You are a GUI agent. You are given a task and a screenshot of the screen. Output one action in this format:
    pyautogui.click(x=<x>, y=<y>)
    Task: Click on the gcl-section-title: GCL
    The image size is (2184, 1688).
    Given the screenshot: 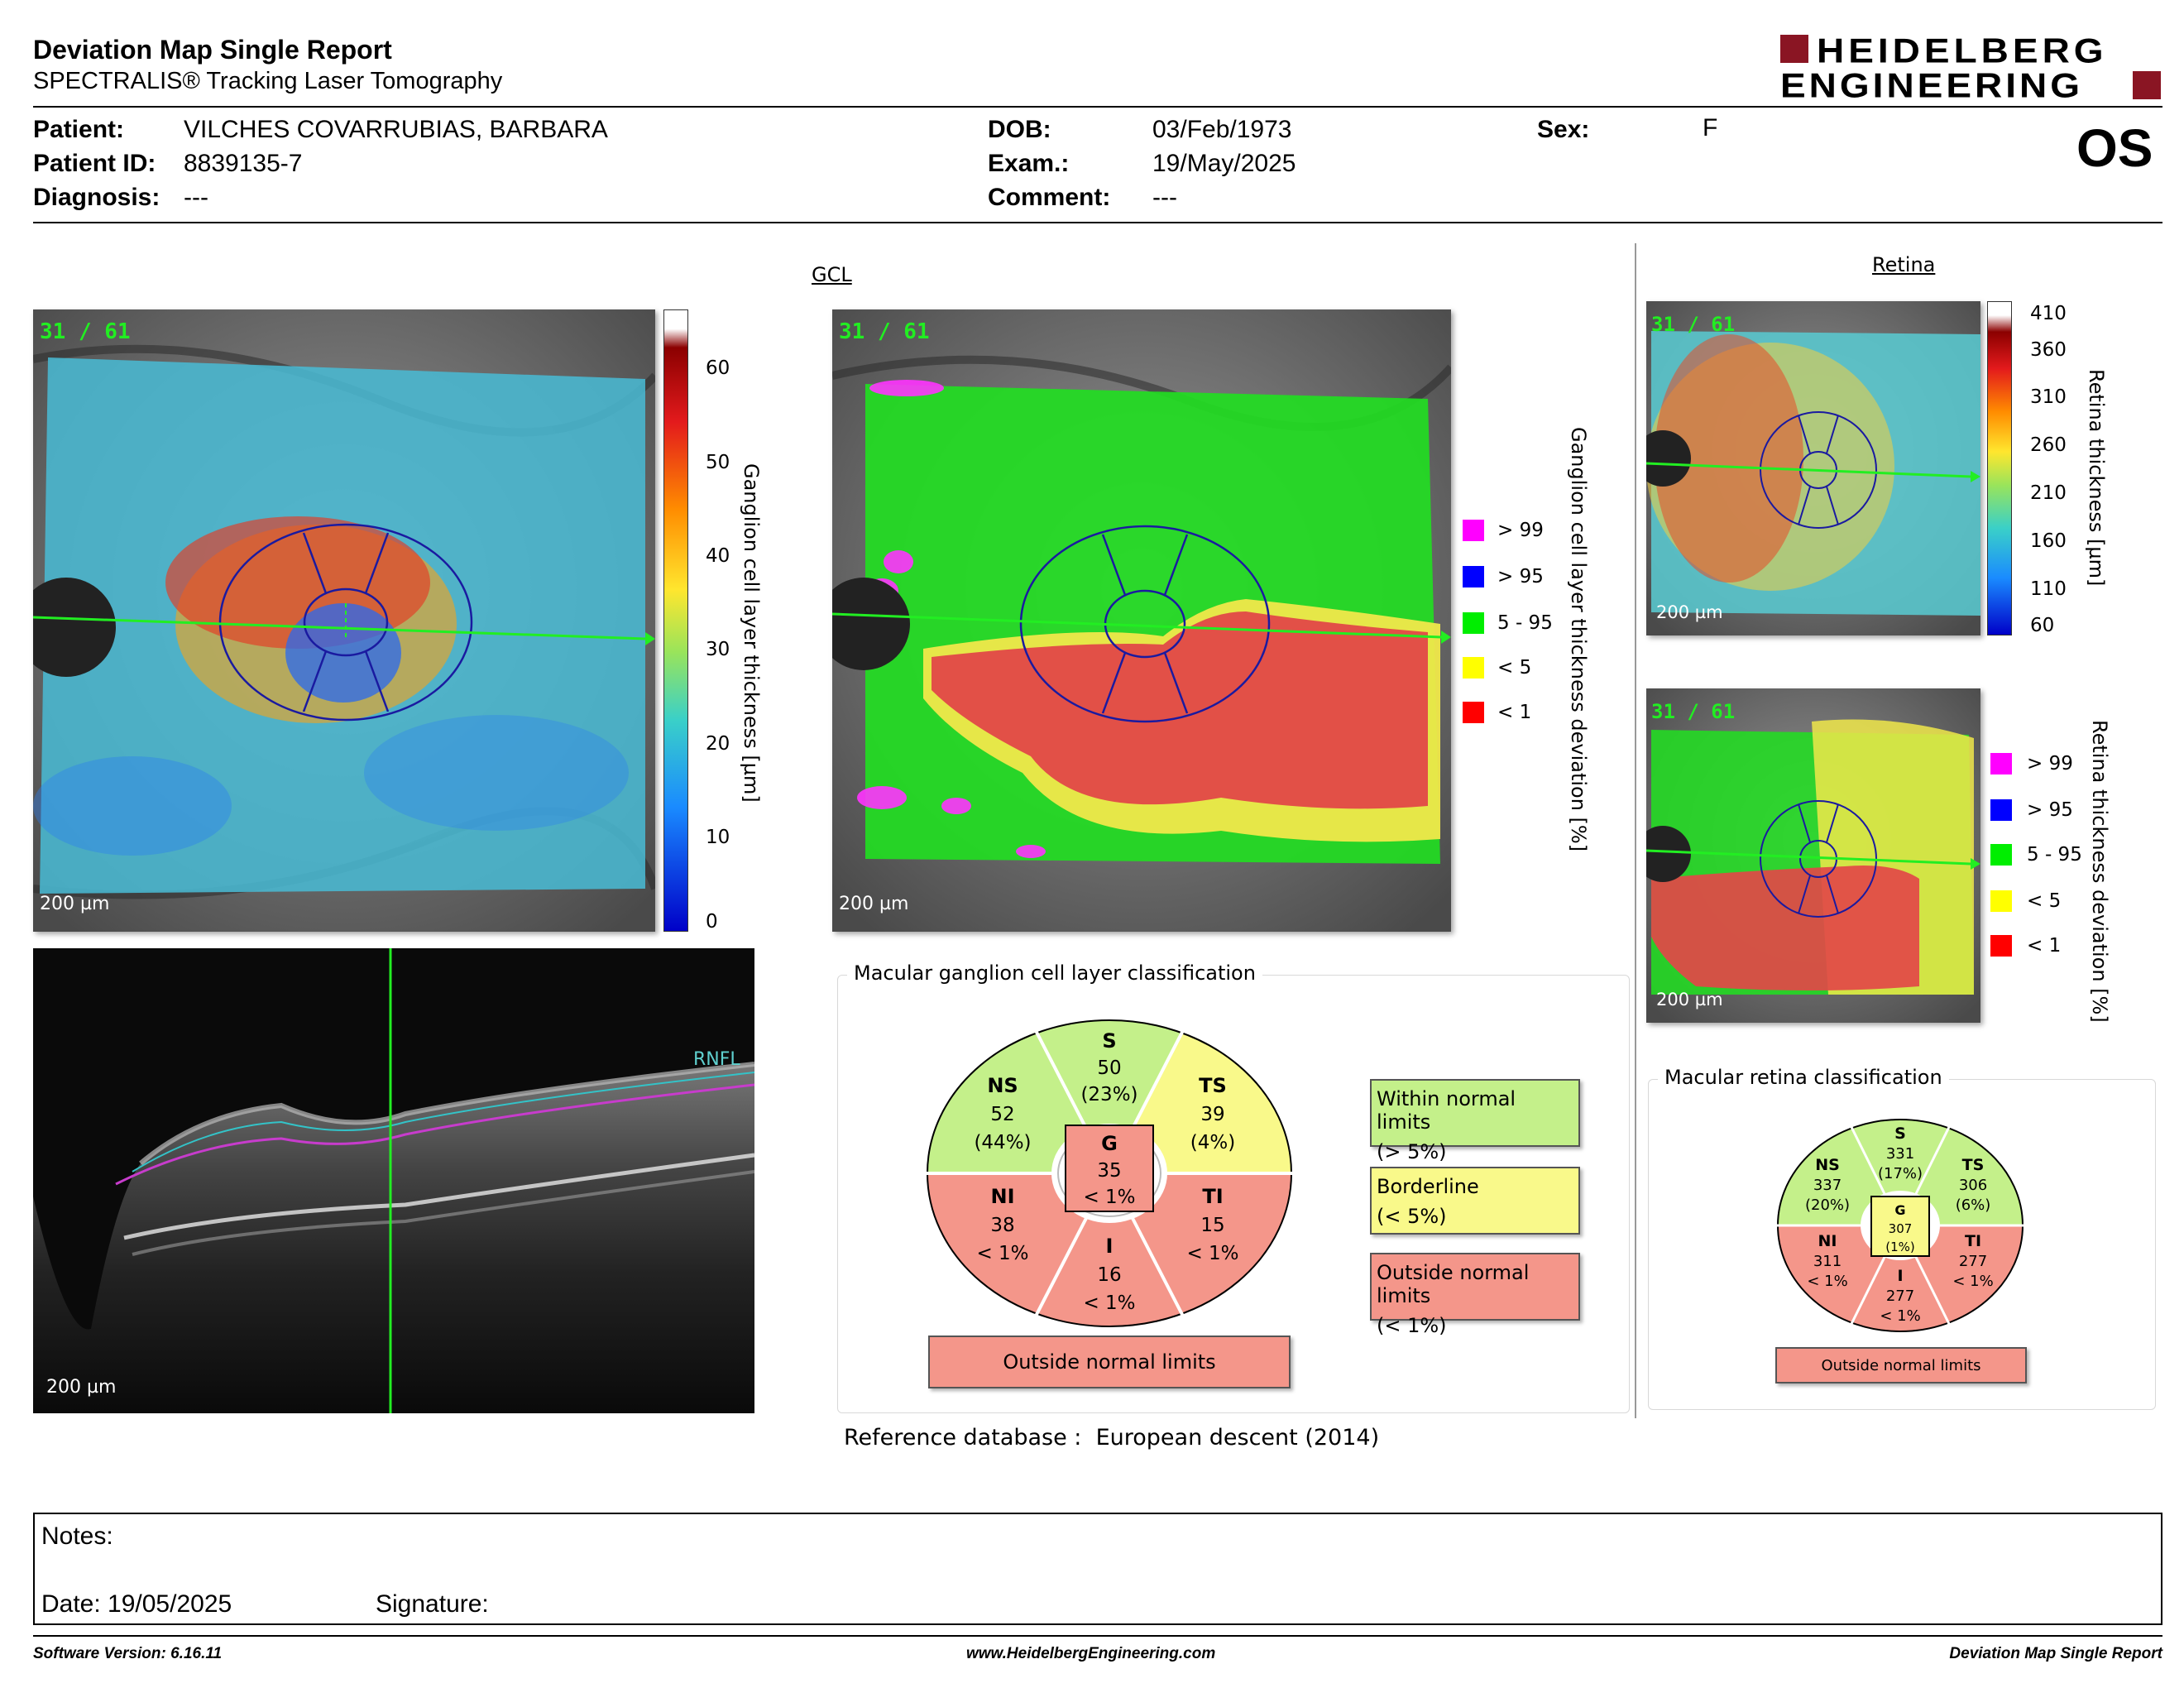 What is the action you would take?
    pyautogui.click(x=832, y=274)
    